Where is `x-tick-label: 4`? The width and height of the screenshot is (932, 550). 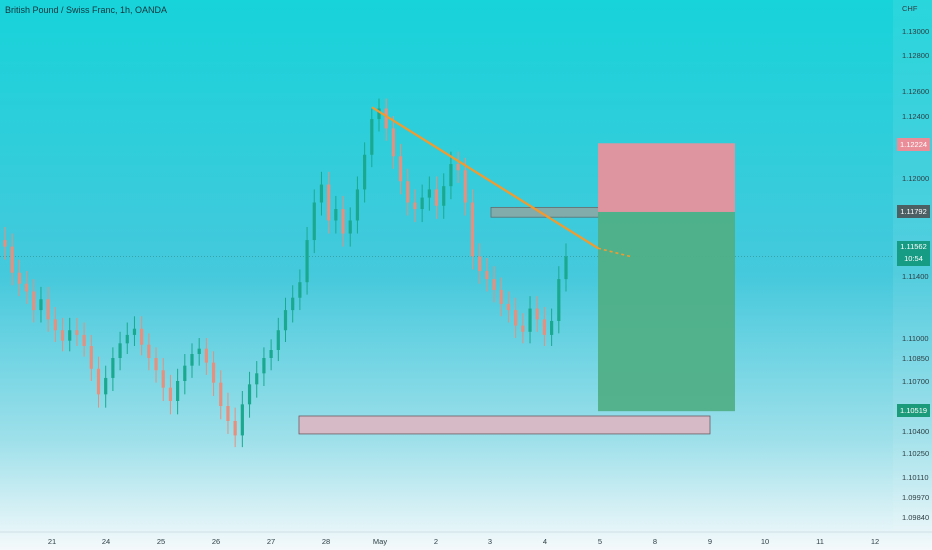
x-tick-label: 4 is located at coordinates (545, 541).